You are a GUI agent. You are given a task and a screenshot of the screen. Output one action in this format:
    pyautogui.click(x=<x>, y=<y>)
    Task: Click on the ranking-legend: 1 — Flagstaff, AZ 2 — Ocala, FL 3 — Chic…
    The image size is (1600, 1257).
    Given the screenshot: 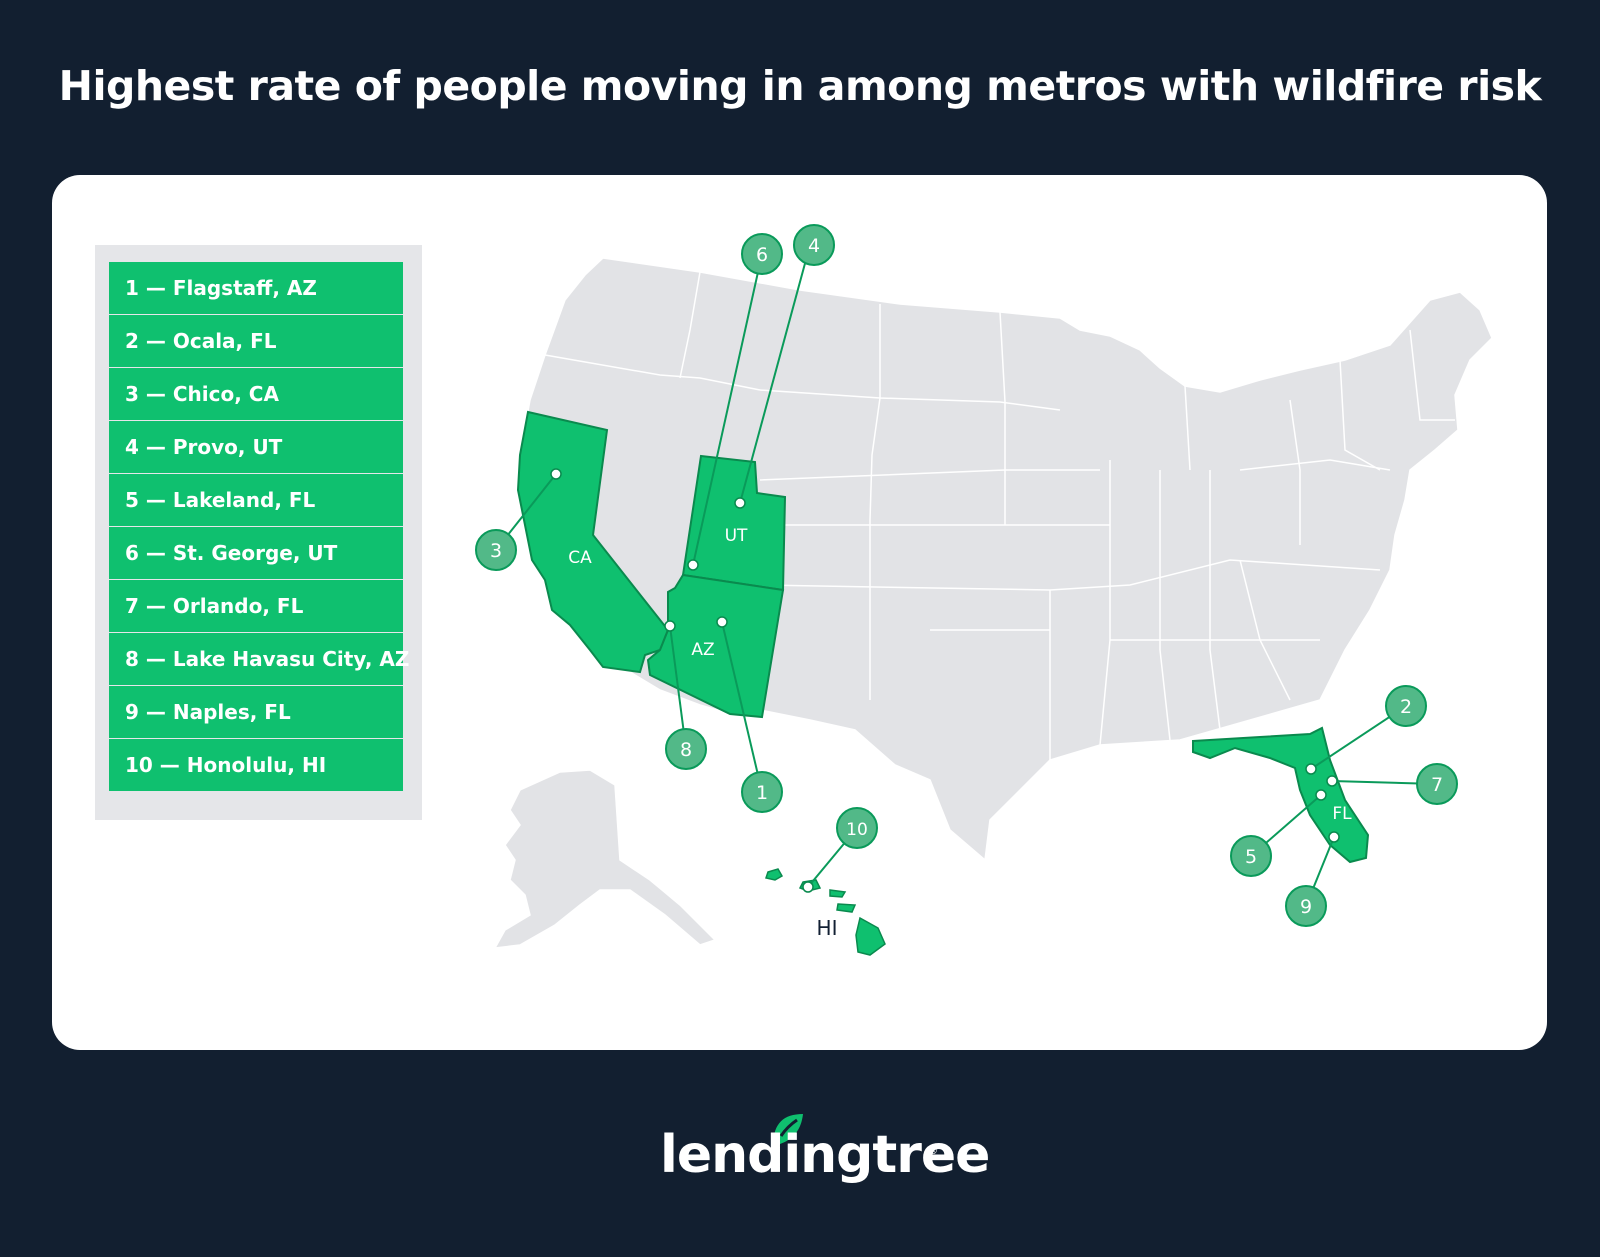 What is the action you would take?
    pyautogui.click(x=258, y=532)
    